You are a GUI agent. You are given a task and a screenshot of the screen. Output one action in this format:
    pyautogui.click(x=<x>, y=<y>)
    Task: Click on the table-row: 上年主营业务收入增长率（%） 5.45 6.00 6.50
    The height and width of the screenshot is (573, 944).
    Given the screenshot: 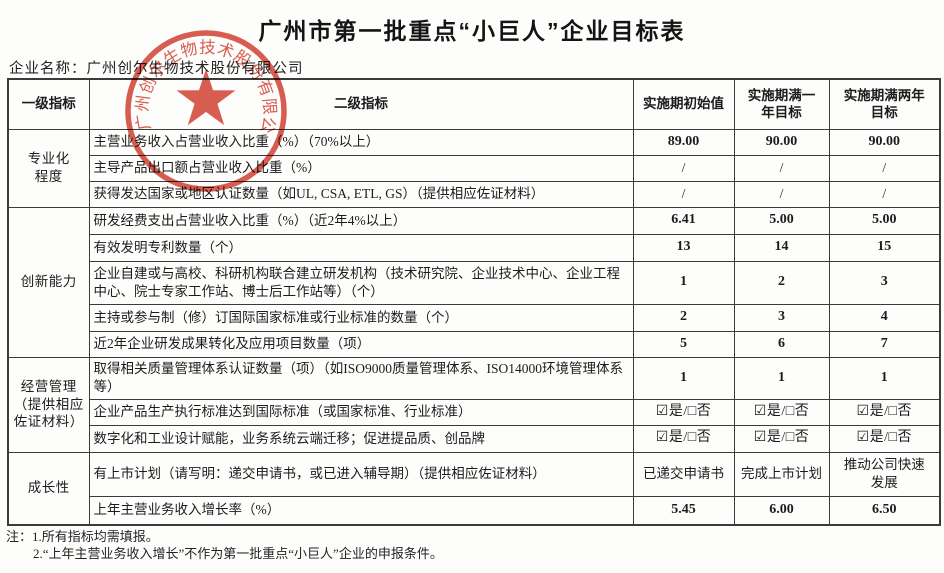 What is the action you would take?
    pyautogui.click(x=474, y=510)
    